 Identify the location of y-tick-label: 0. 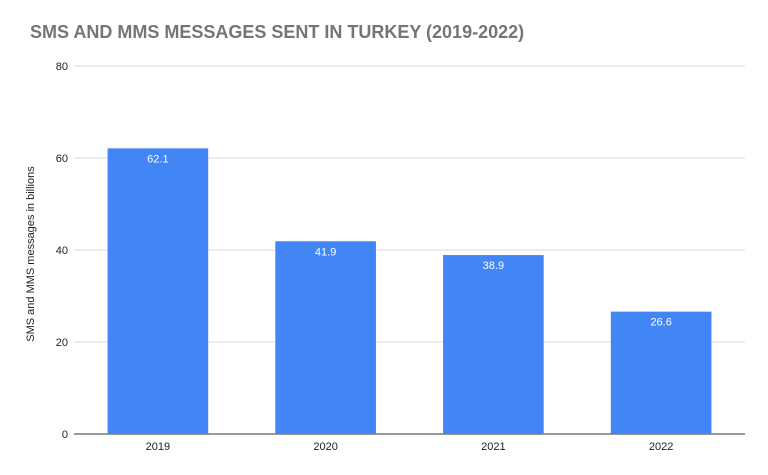
(65, 435).